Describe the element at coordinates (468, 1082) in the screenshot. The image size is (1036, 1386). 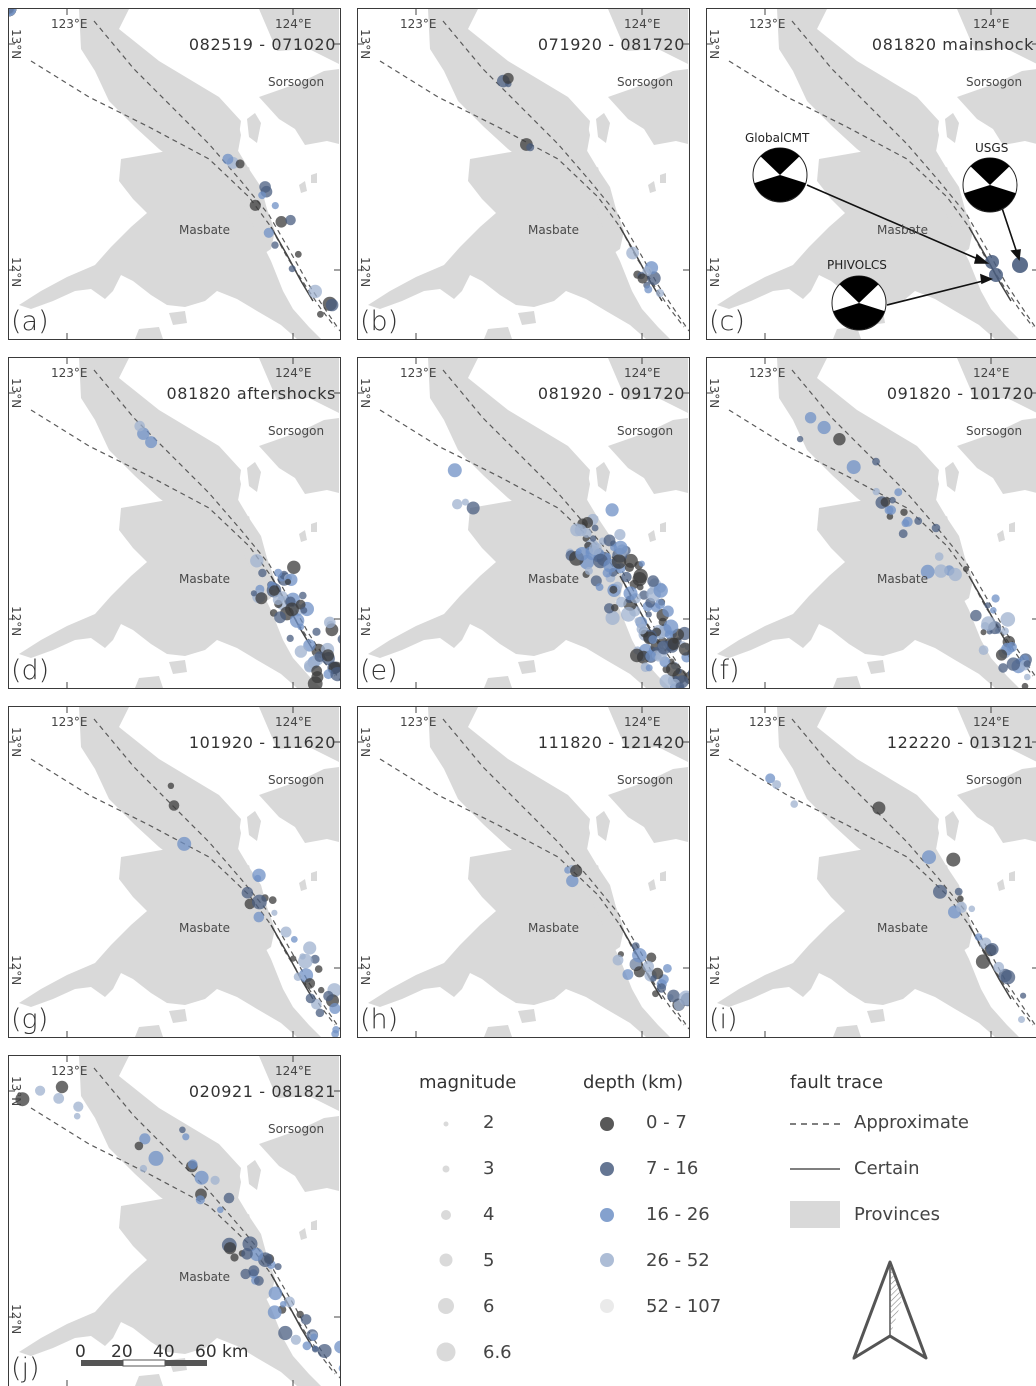
I see `magnitude-legend-title: magnitude` at that location.